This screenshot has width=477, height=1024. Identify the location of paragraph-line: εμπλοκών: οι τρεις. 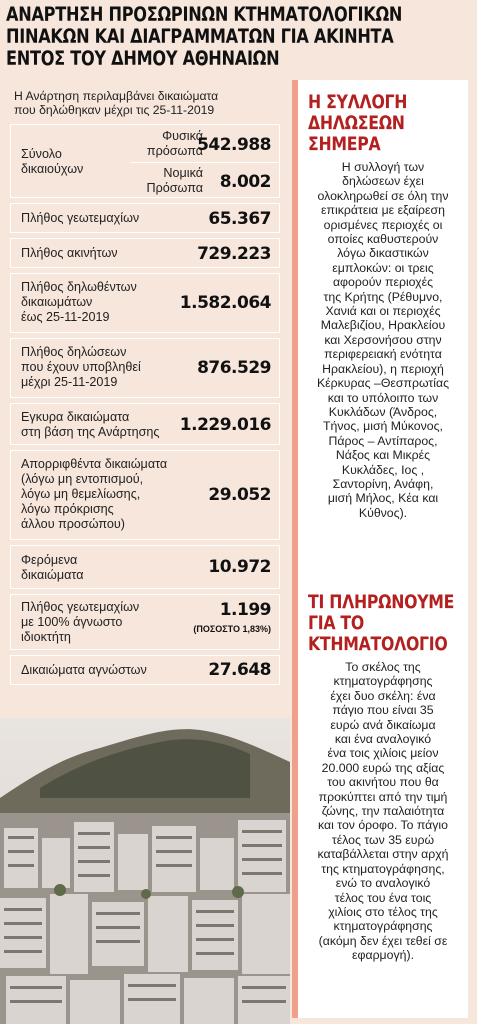
(383, 267).